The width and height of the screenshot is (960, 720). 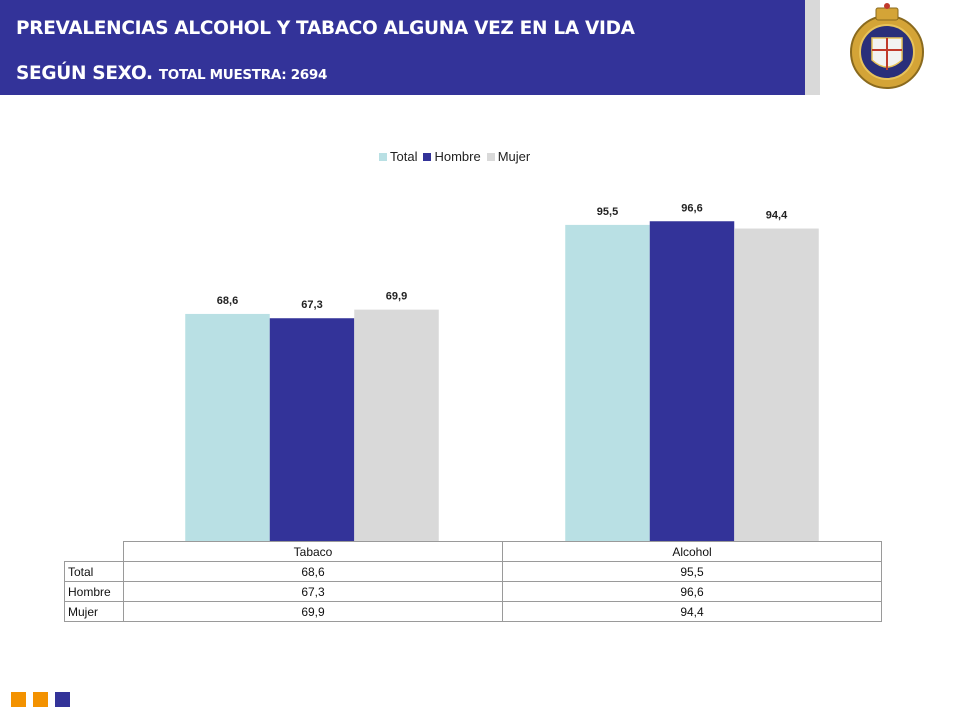 What do you see at coordinates (691, 208) in the screenshot?
I see `data-label: 96,6` at bounding box center [691, 208].